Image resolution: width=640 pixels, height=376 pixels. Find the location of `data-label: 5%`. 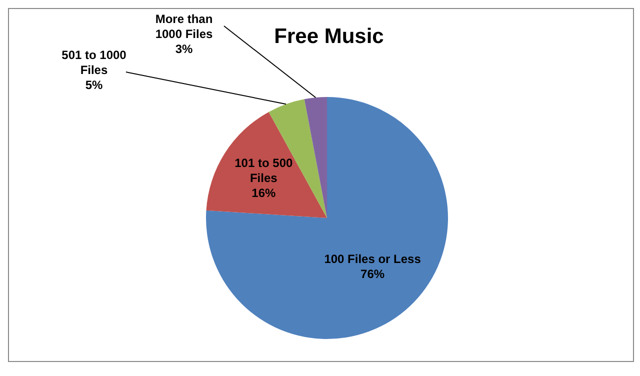

data-label: 5% is located at coordinates (94, 85).